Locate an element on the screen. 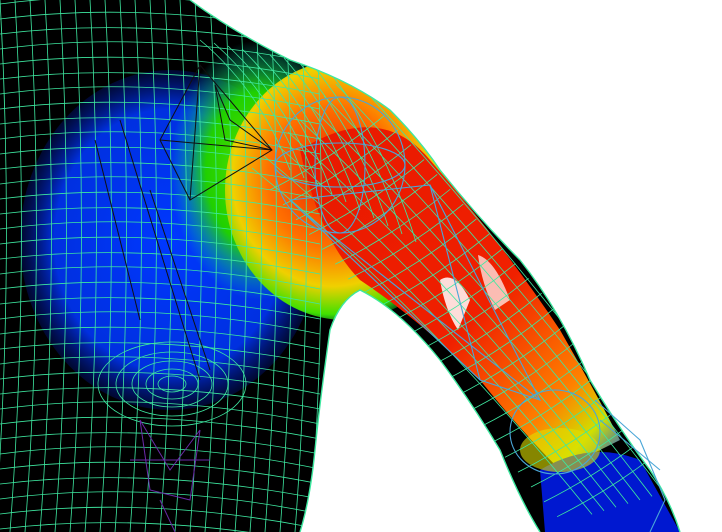 The image size is (722, 532). forearm-weight-region is located at coordinates (610, 492).